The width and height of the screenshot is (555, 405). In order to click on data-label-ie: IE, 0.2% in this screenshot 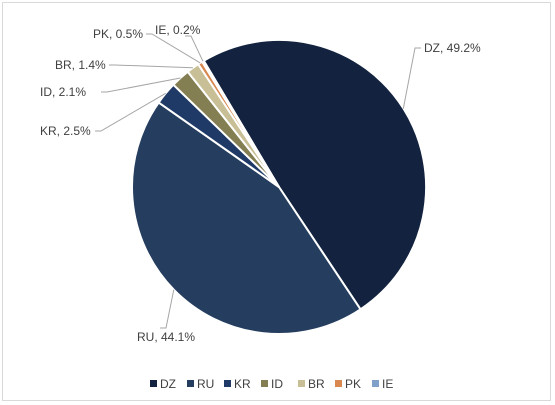, I will do `click(178, 30)`.